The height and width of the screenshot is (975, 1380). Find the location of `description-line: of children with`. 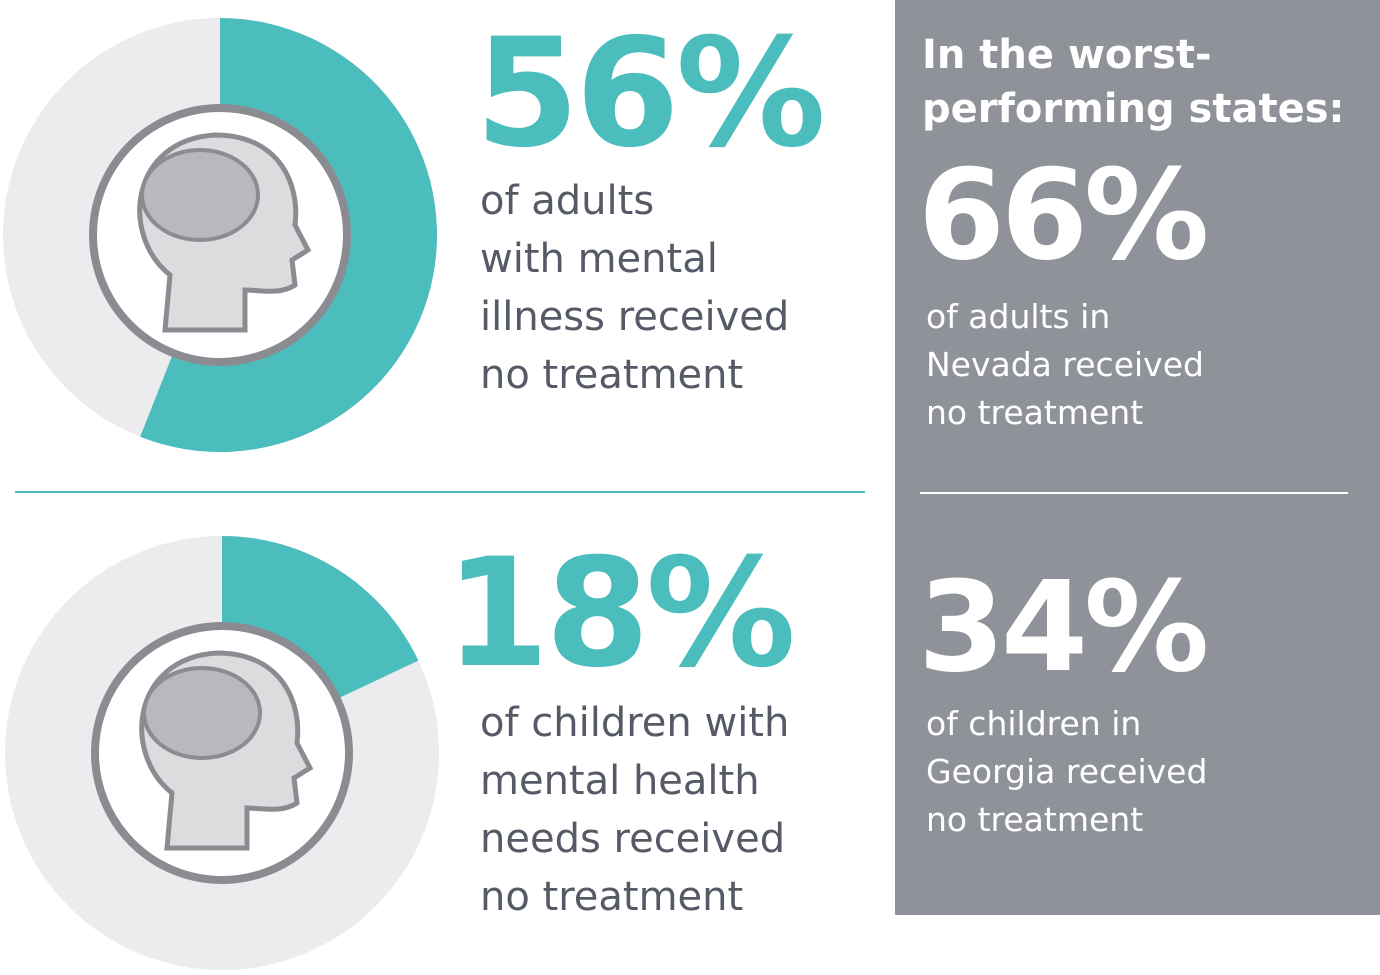

description-line: of children with is located at coordinates (634, 723).